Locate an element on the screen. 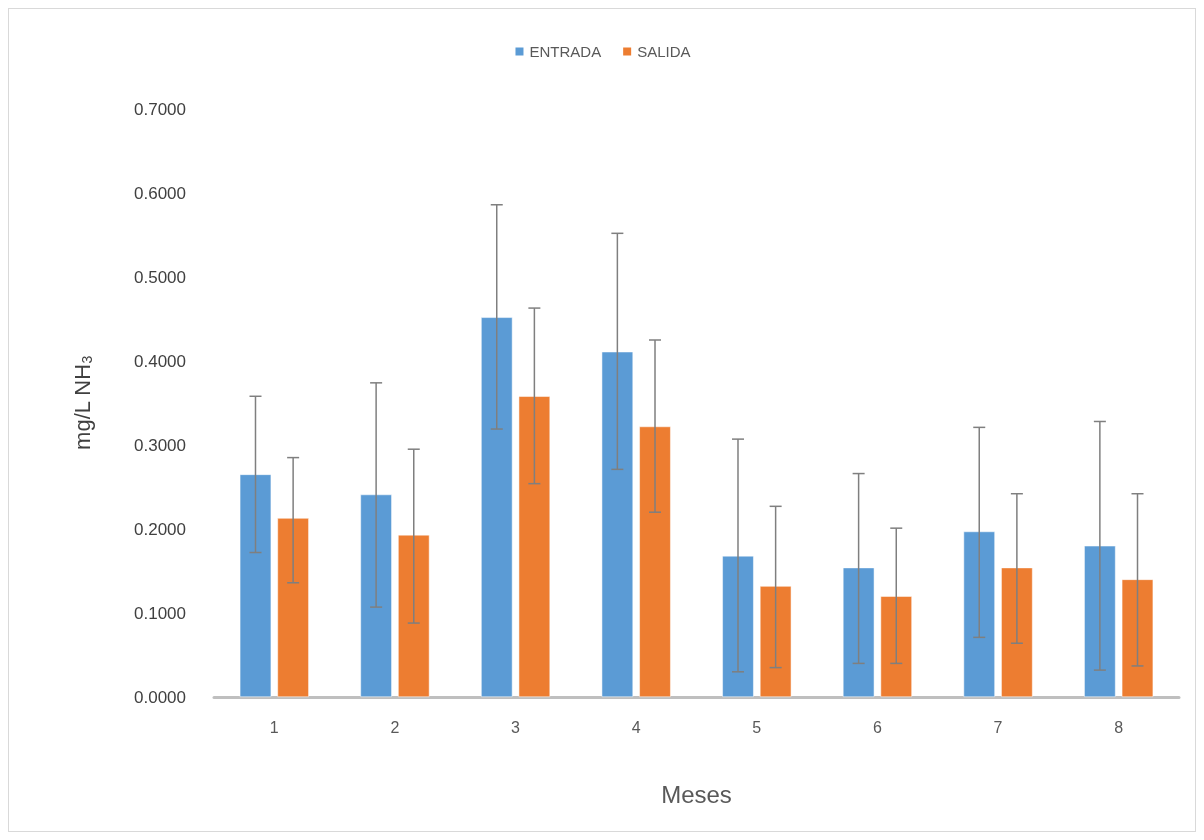 This screenshot has height=840, width=1204. y-tick-label: 0.3000 is located at coordinates (160, 445).